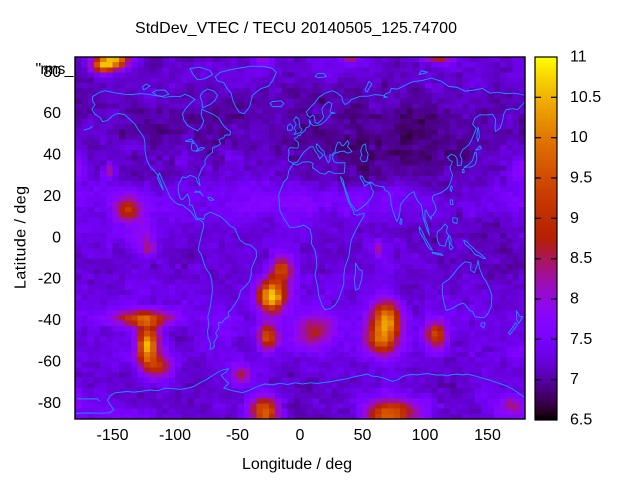 The image size is (640, 480). I want to click on svg-text: 20, so click(52, 196).